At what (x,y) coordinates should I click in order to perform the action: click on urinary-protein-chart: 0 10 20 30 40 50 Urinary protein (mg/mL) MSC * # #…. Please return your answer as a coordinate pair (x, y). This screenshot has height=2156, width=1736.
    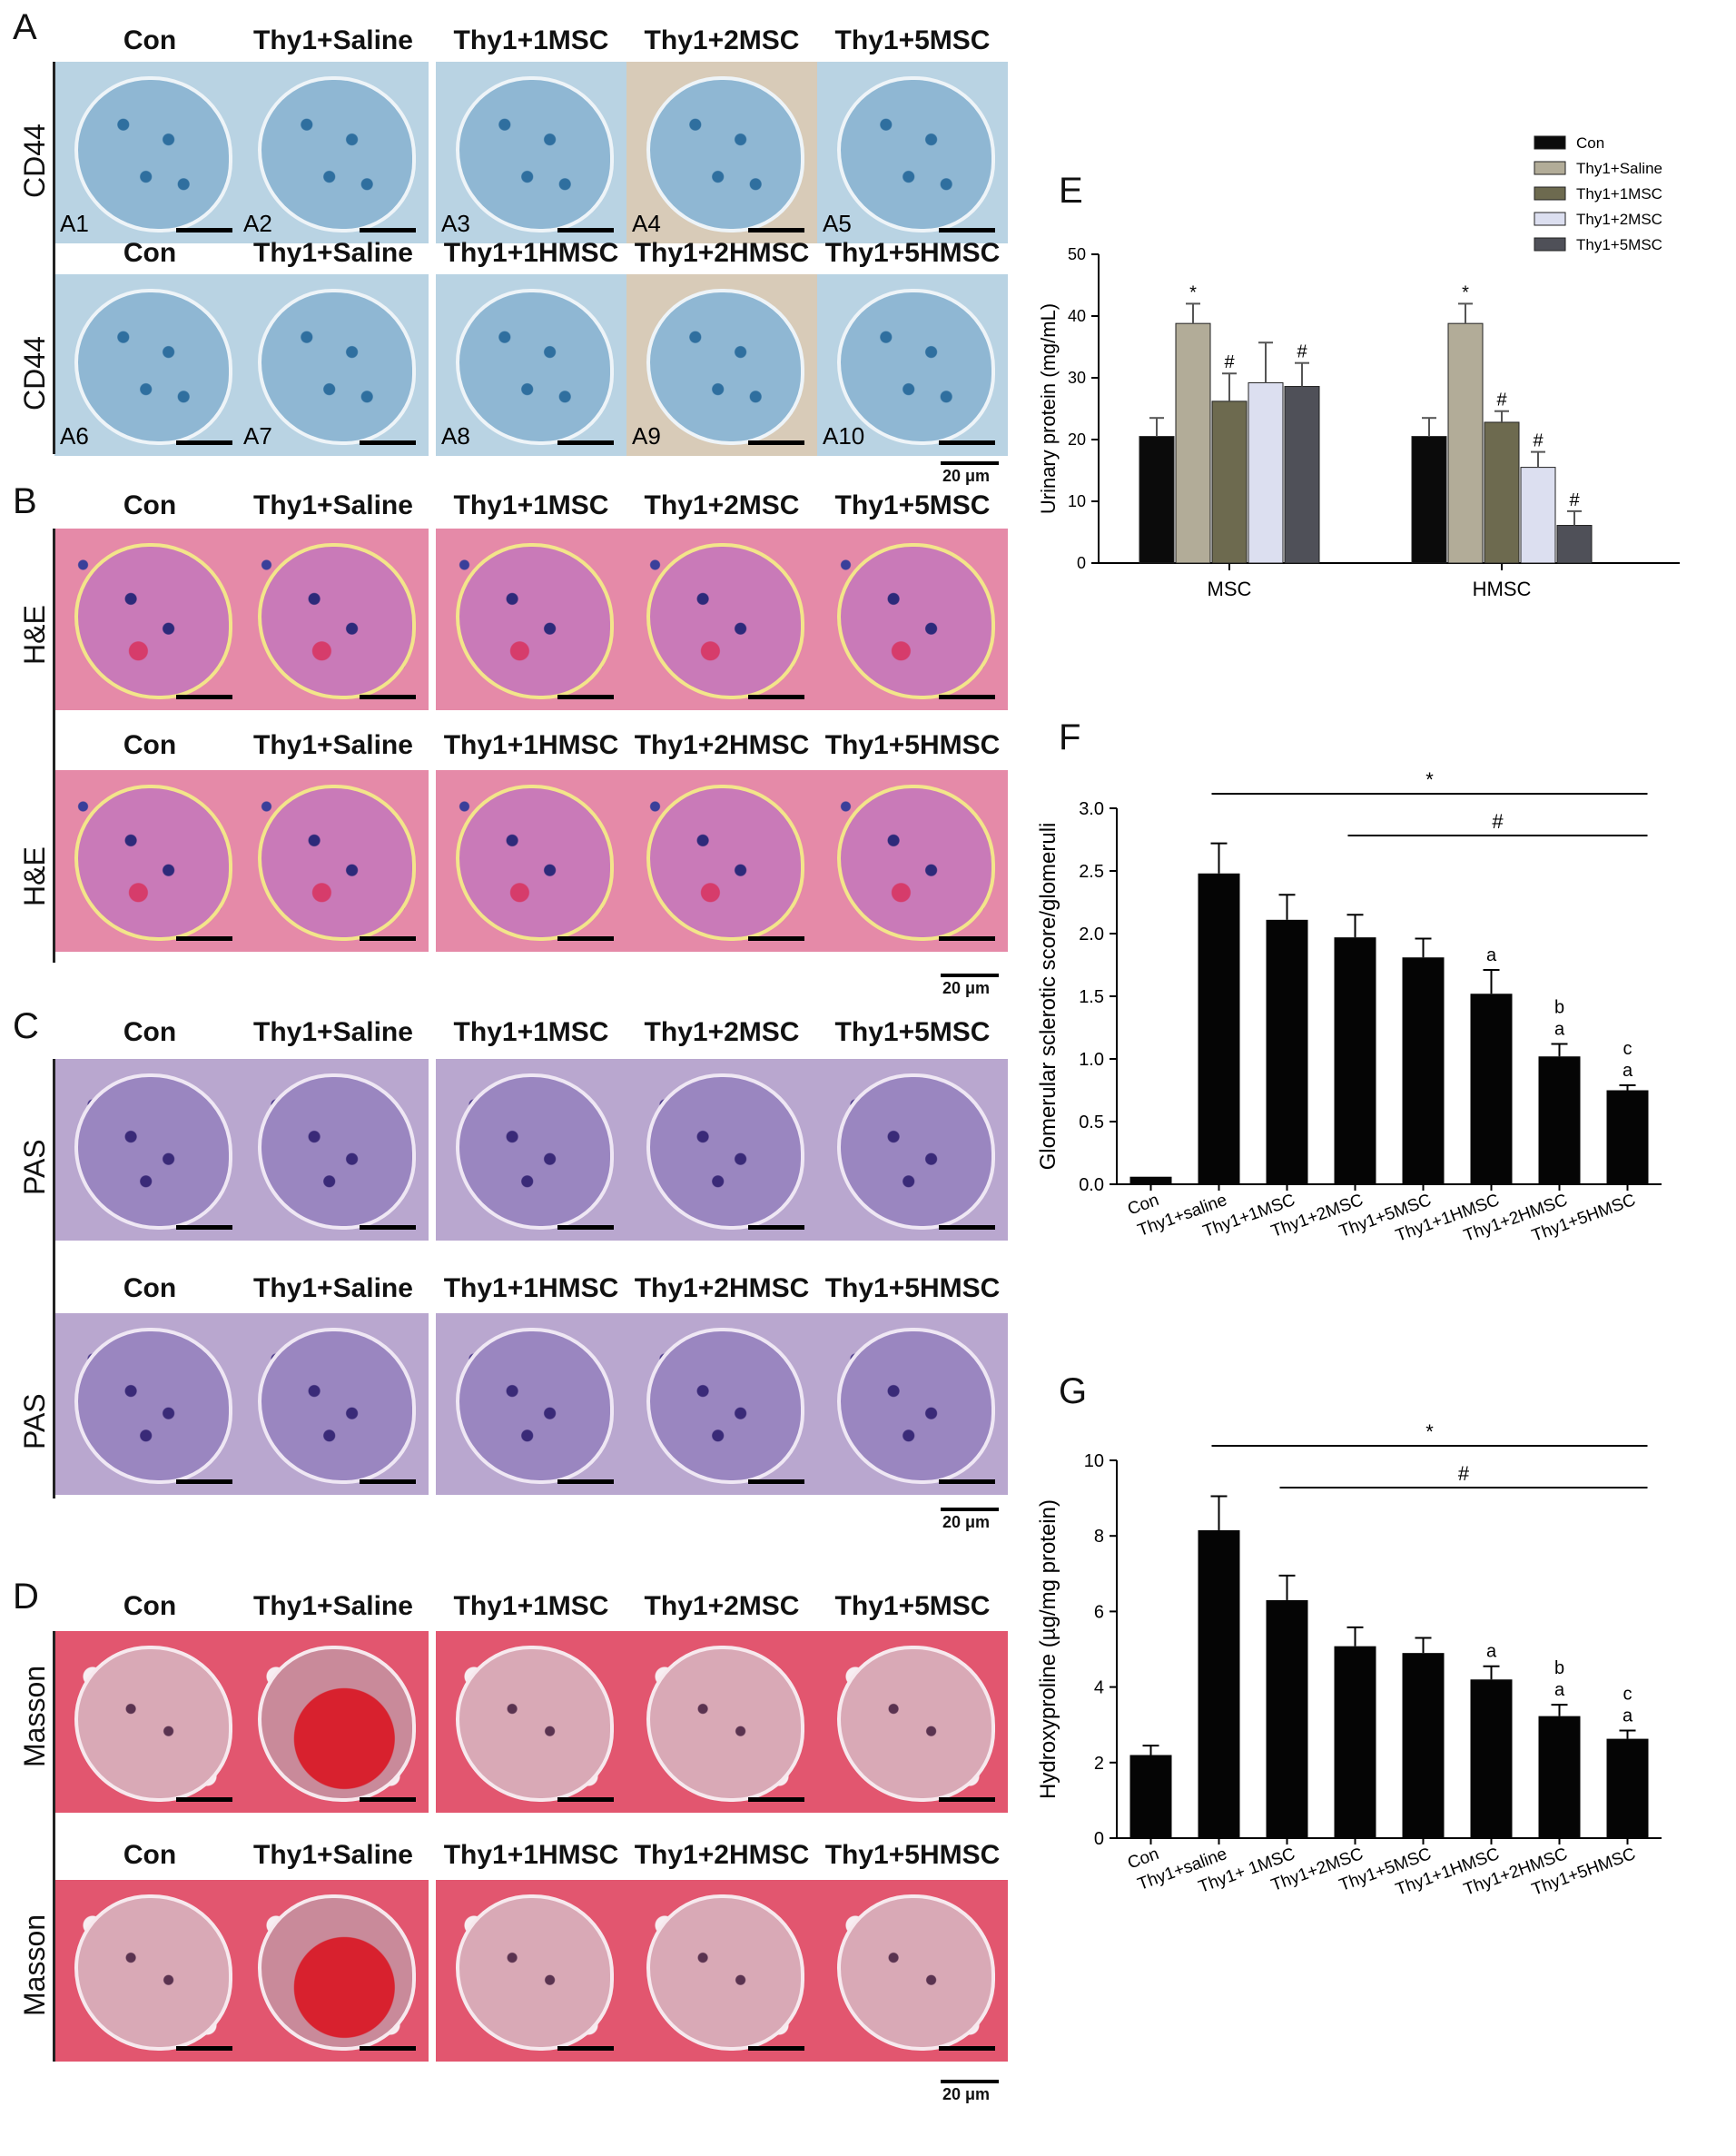
    Looking at the image, I should click on (1358, 367).